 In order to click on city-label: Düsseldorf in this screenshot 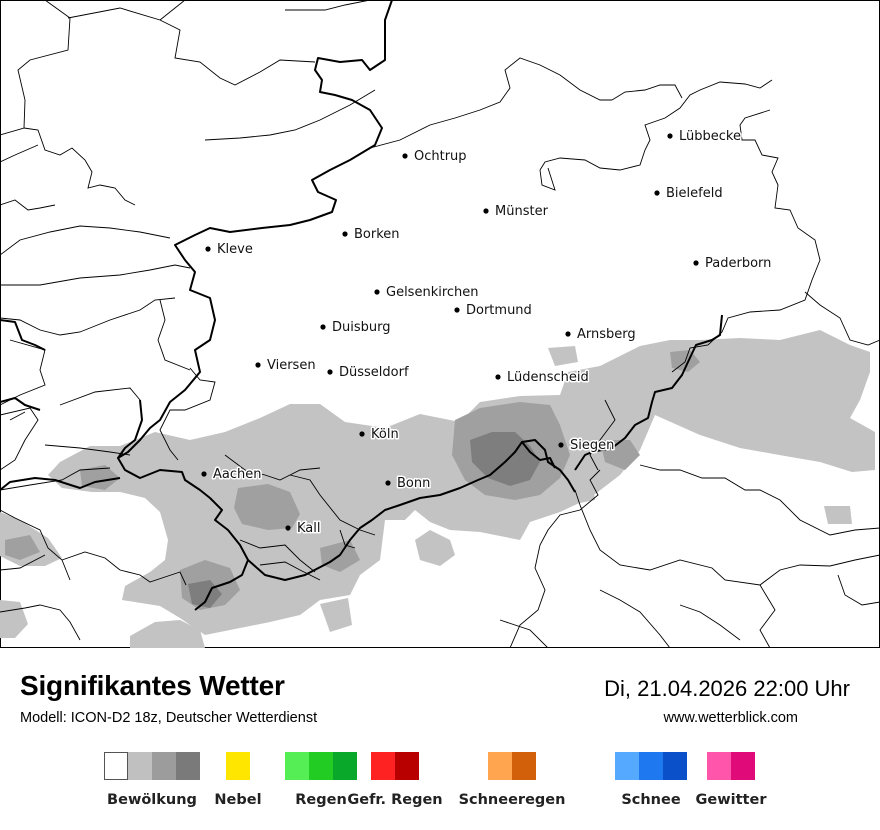, I will do `click(374, 372)`.